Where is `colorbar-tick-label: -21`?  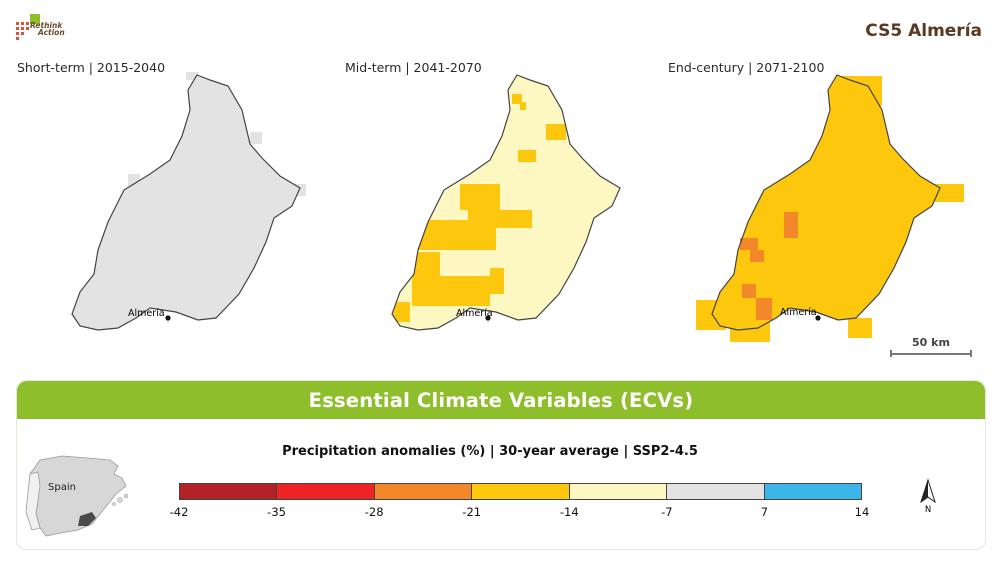
colorbar-tick-label: -21 is located at coordinates (472, 512).